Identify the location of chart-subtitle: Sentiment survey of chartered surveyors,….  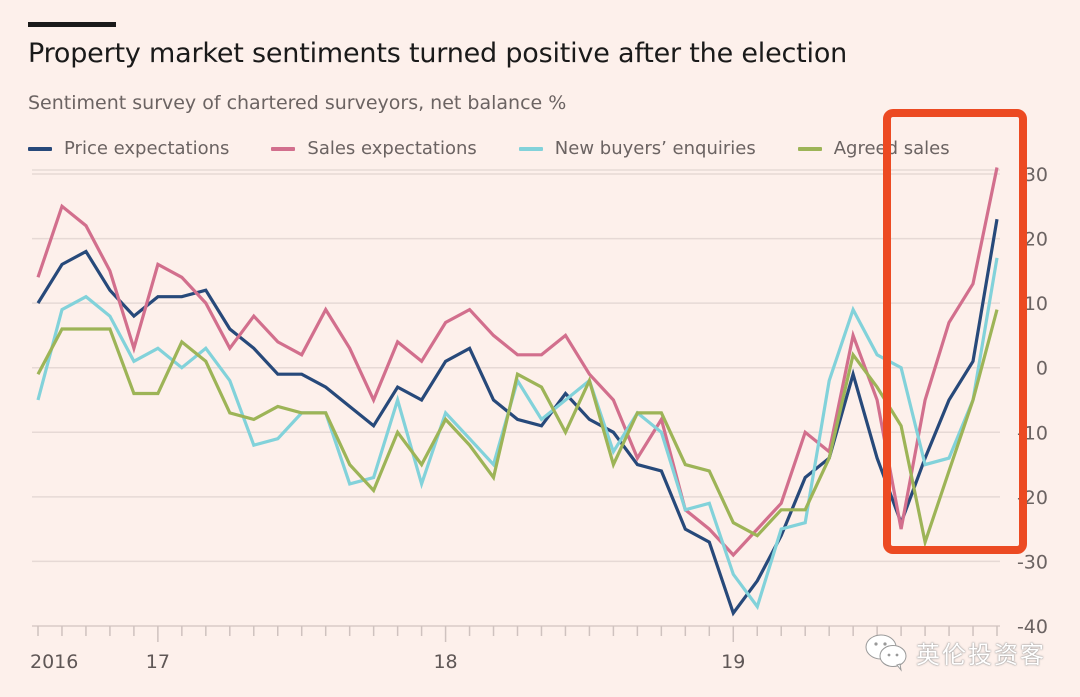
(297, 103).